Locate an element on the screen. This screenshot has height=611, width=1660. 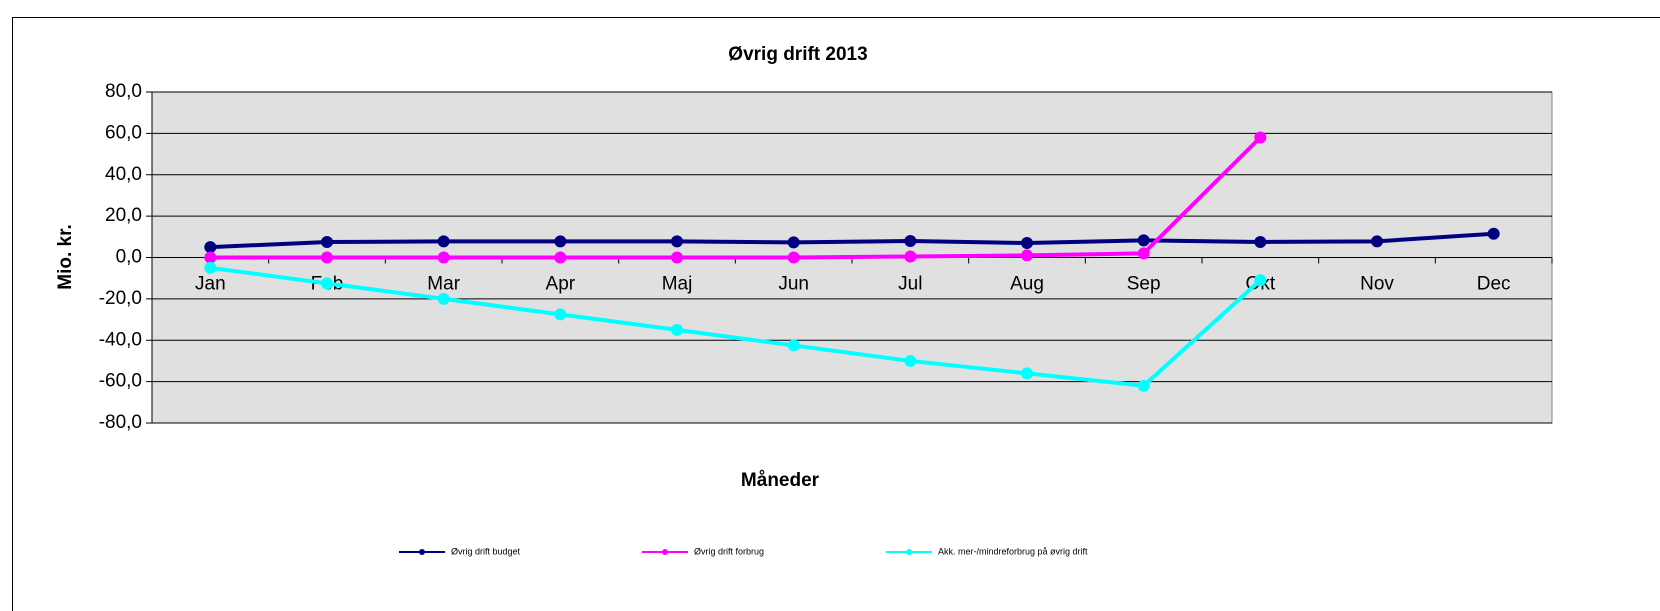
y-tick-label: 40,0 is located at coordinates (123, 174).